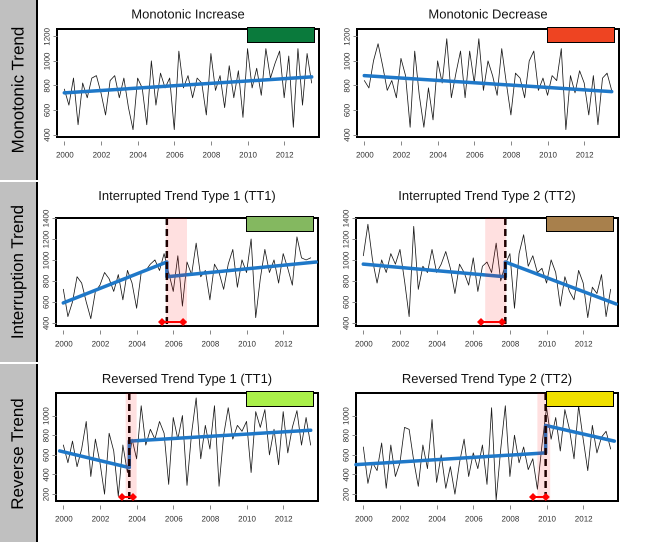 Image resolution: width=661 pixels, height=542 pixels. Describe the element at coordinates (488, 14) in the screenshot. I see `chart-title: Monotonic Decrease` at that location.